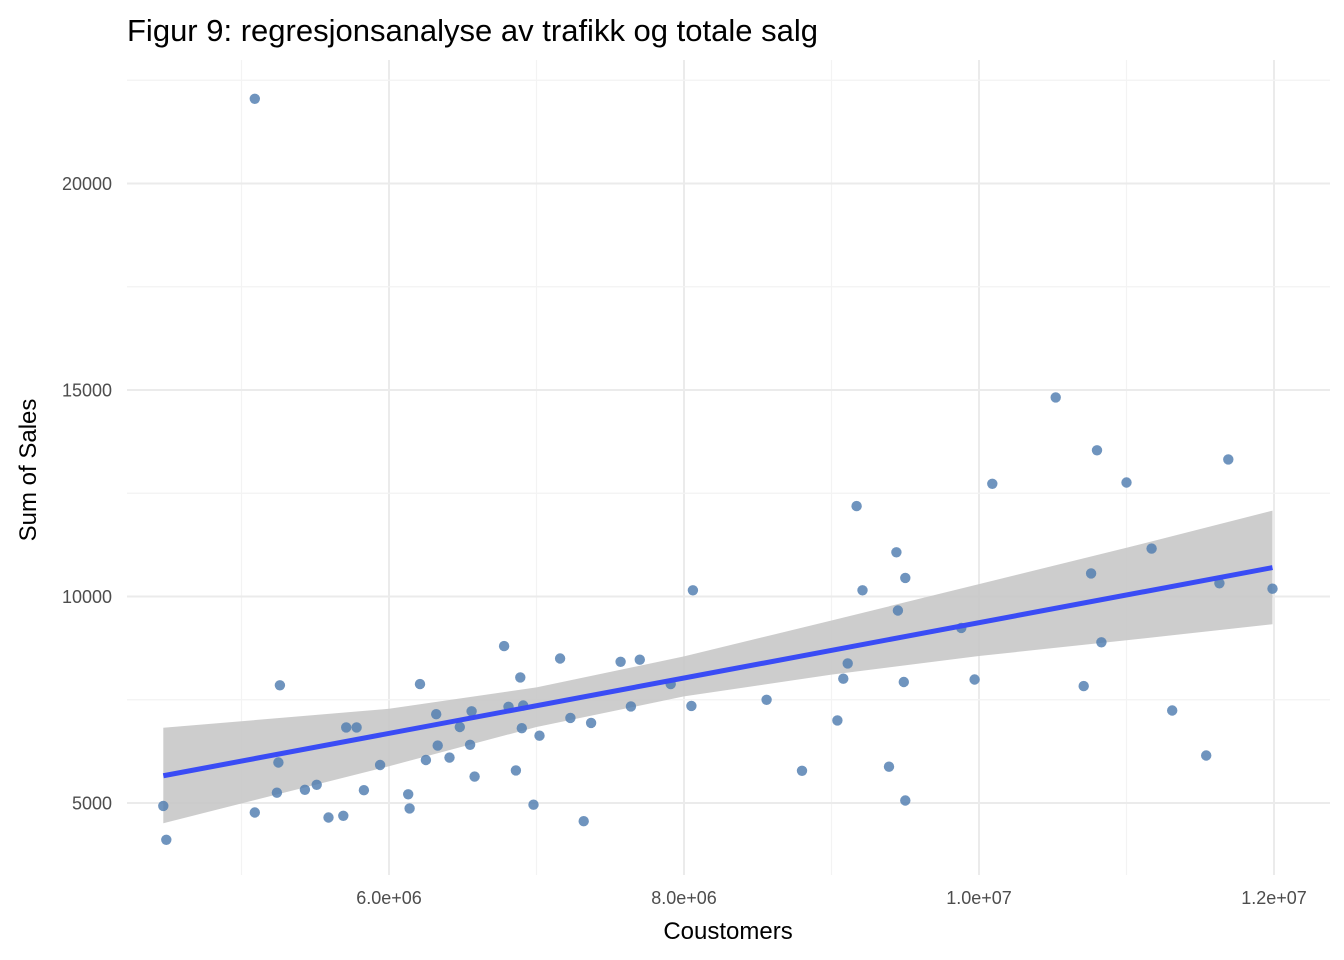  What do you see at coordinates (831, 898) in the screenshot?
I see `x-axis-ticks: 6.0e+06 8.0e+06 1.0e+07 1.2e+07` at bounding box center [831, 898].